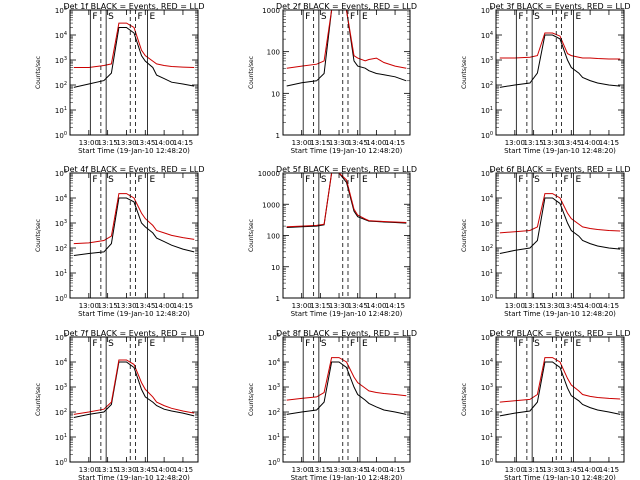 Image resolution: width=640 pixels, height=480 pixels. I want to click on chart-title: Det 7f BLACK = Events, RED = LLD, so click(133, 333).